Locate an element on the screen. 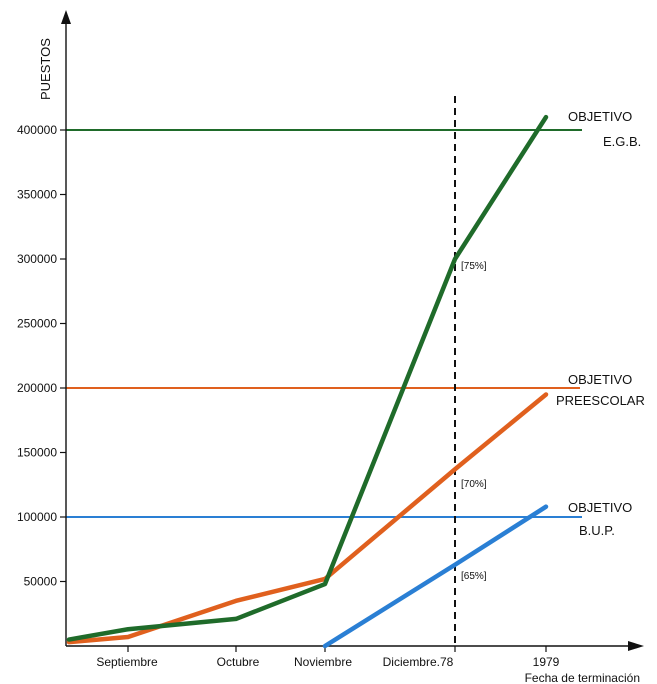 This screenshot has width=657, height=684. y-tick-label: 200000 is located at coordinates (37, 388).